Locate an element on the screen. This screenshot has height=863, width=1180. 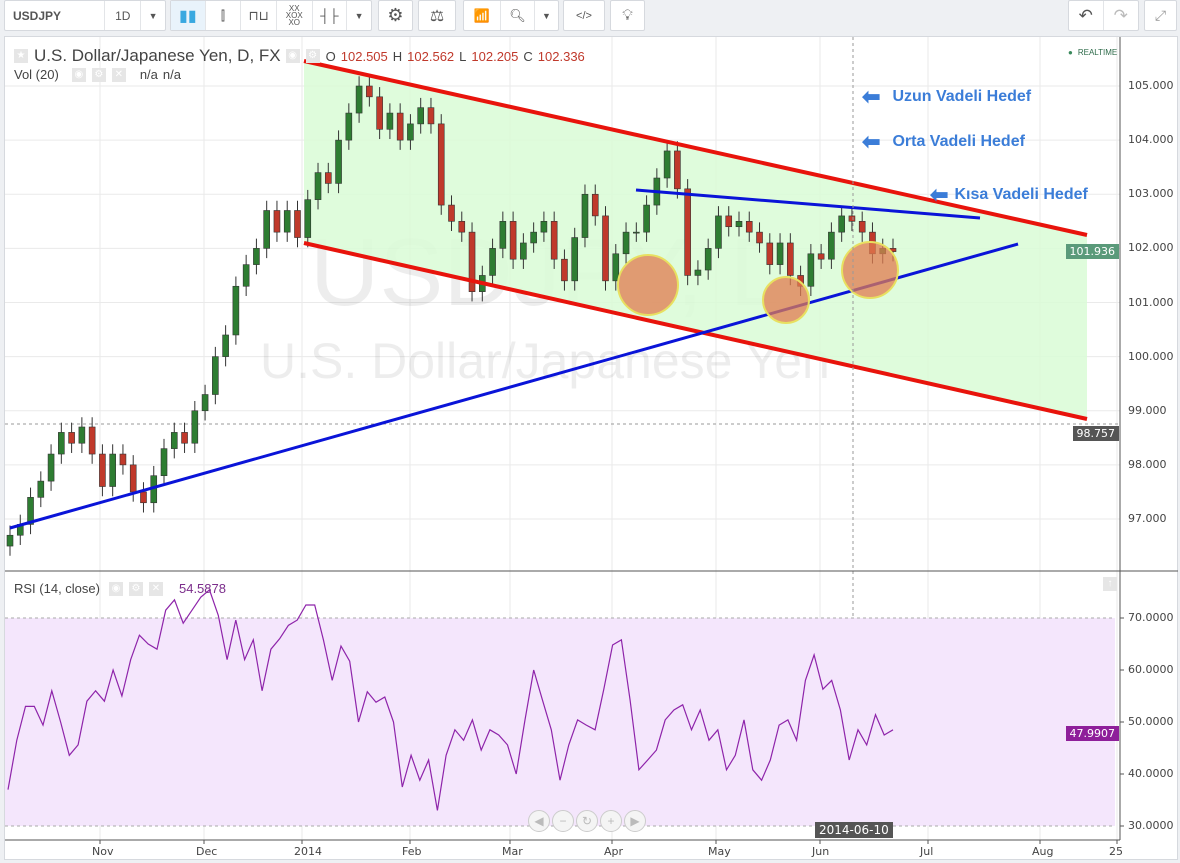
x-tick-label: 25 is located at coordinates (1116, 851).